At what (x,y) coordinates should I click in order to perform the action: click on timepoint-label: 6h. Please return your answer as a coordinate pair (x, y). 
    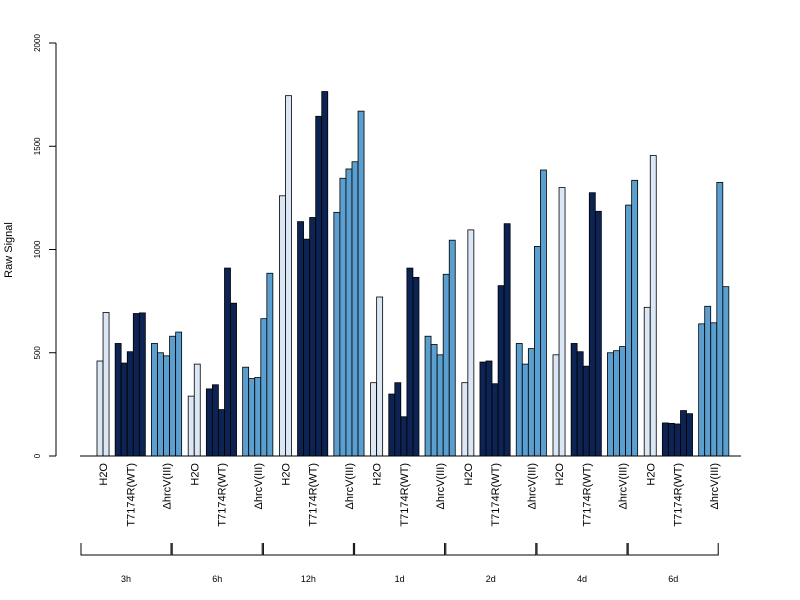
    Looking at the image, I should click on (217, 579).